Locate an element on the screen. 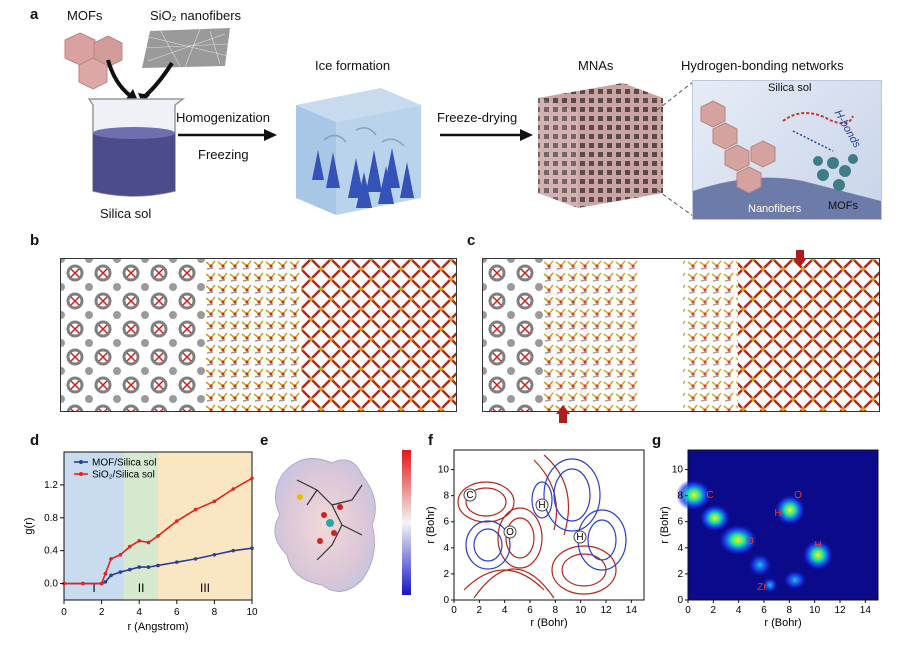 The height and width of the screenshot is (647, 907). rdf-xtick-label-2: 2 is located at coordinates (102, 612).